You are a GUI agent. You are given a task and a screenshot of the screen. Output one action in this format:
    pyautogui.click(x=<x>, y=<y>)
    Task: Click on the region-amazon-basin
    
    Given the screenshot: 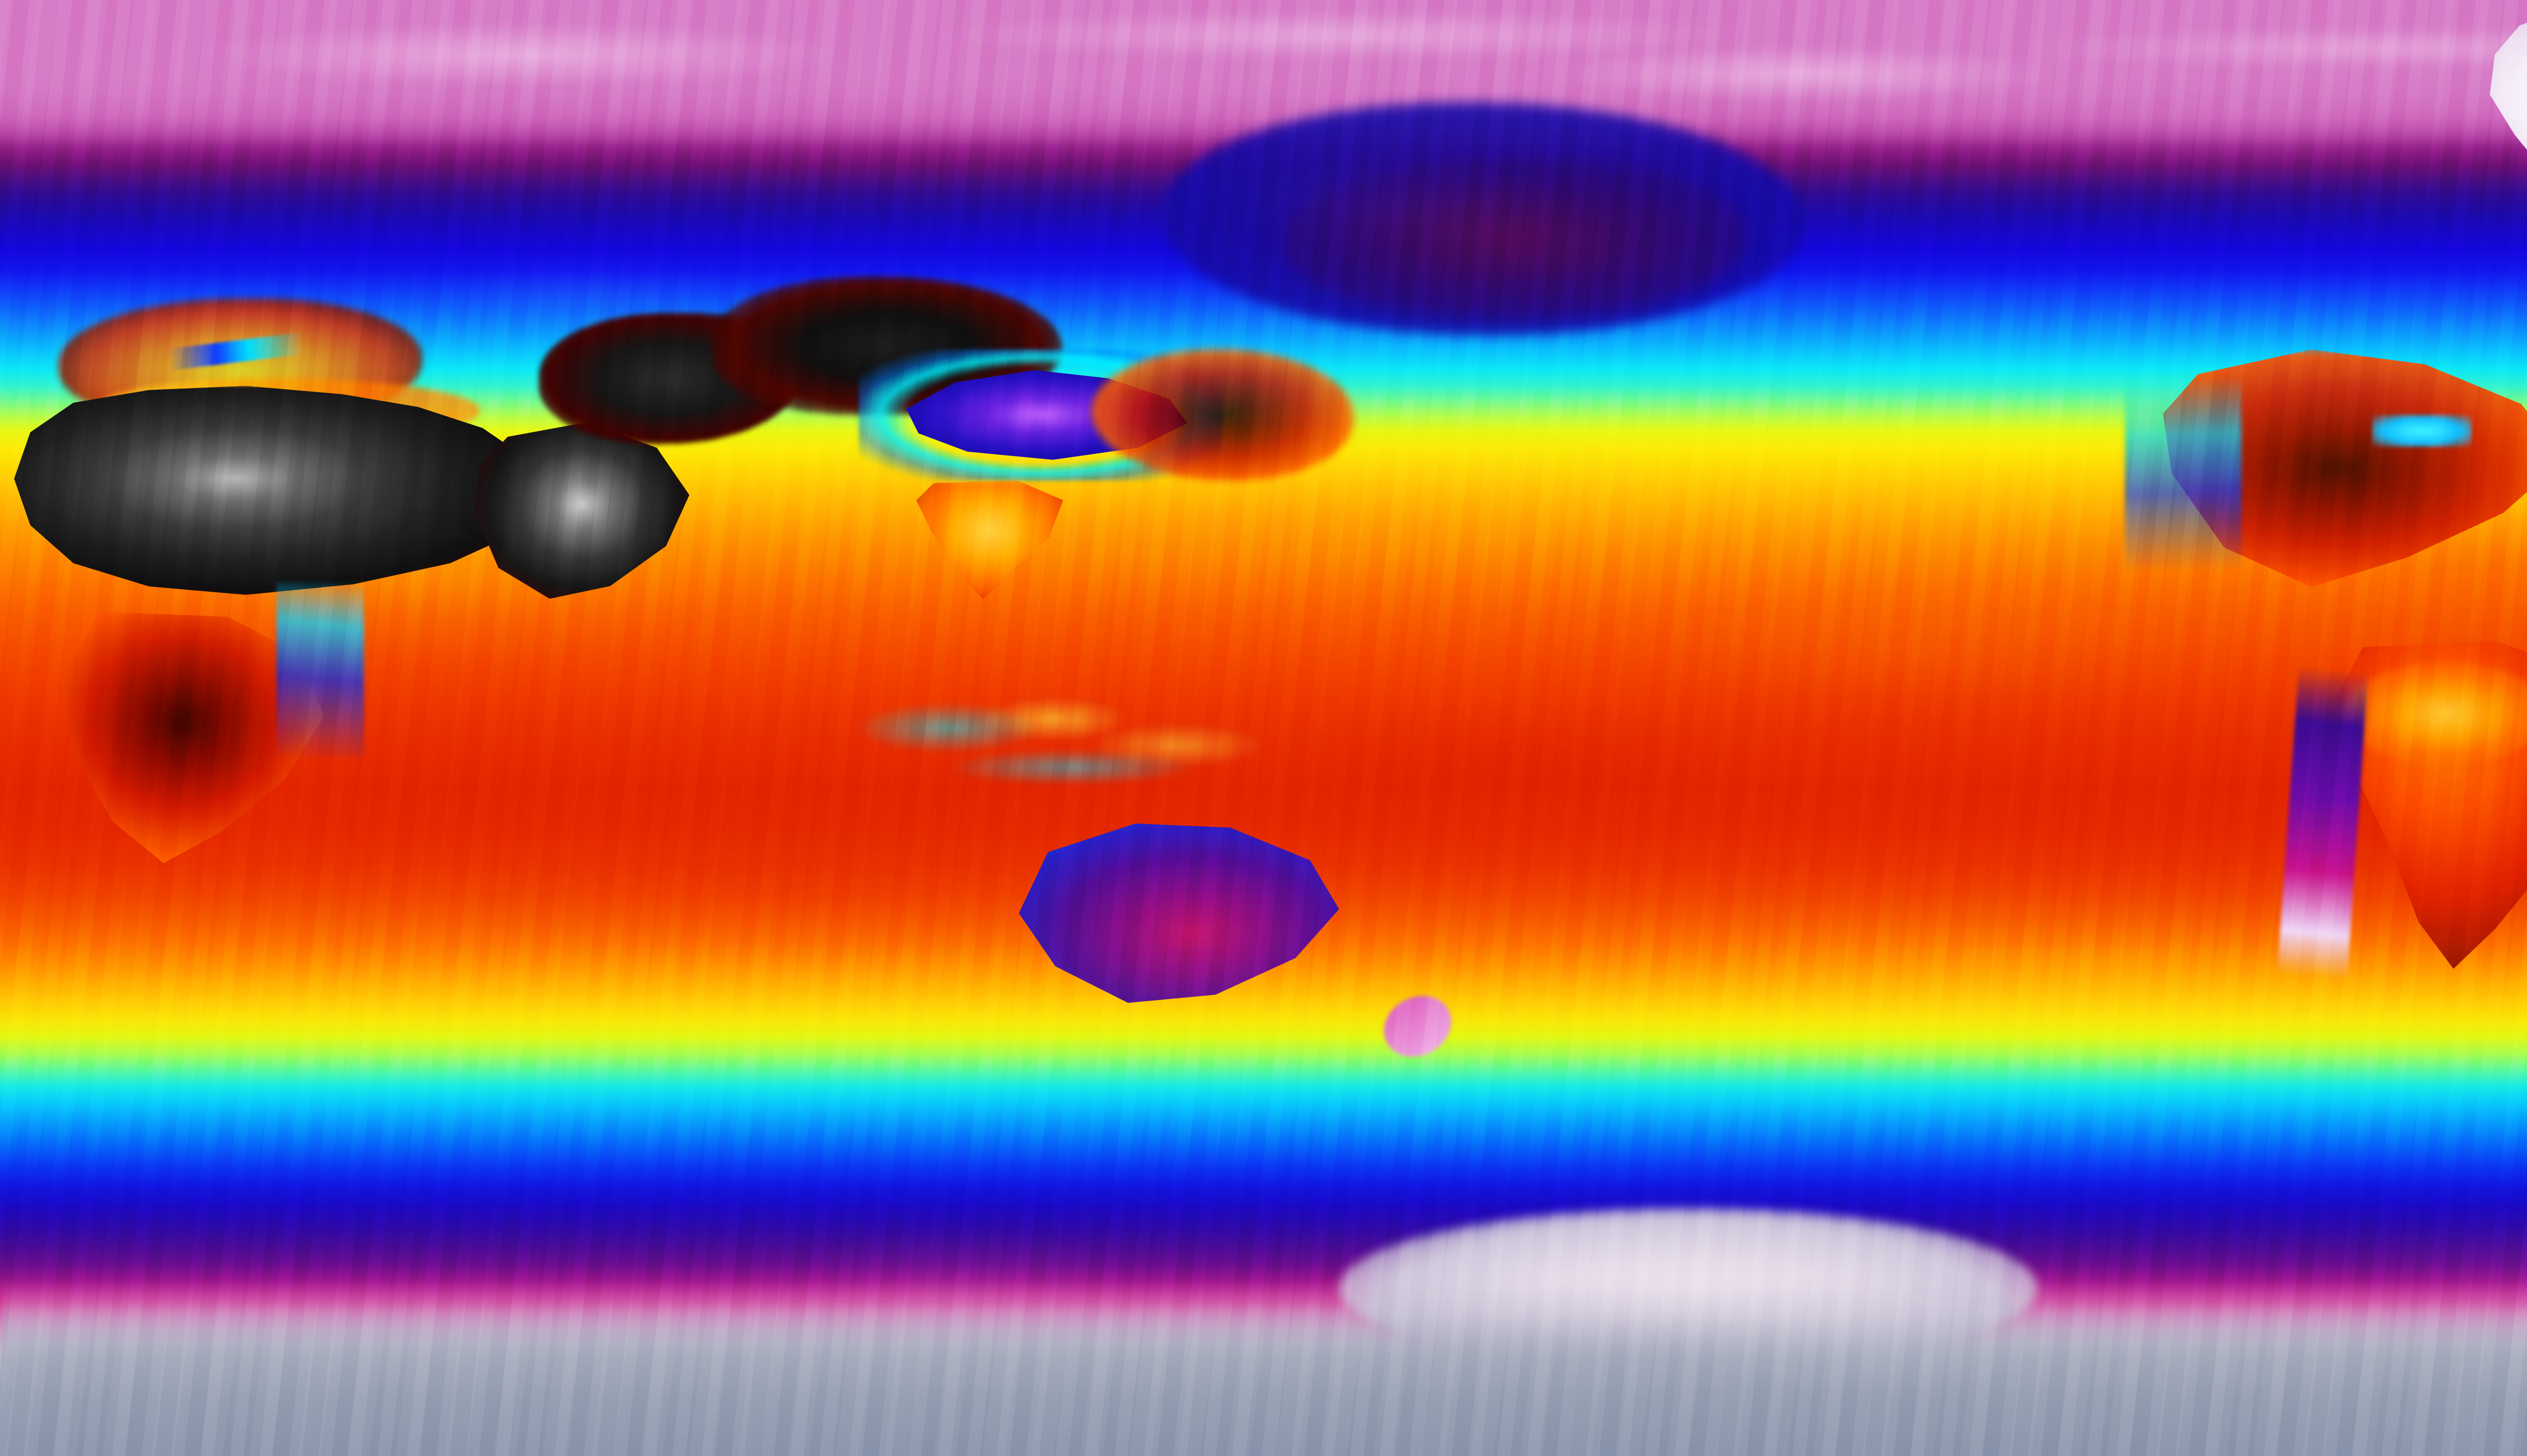 What is the action you would take?
    pyautogui.click(x=2435, y=713)
    